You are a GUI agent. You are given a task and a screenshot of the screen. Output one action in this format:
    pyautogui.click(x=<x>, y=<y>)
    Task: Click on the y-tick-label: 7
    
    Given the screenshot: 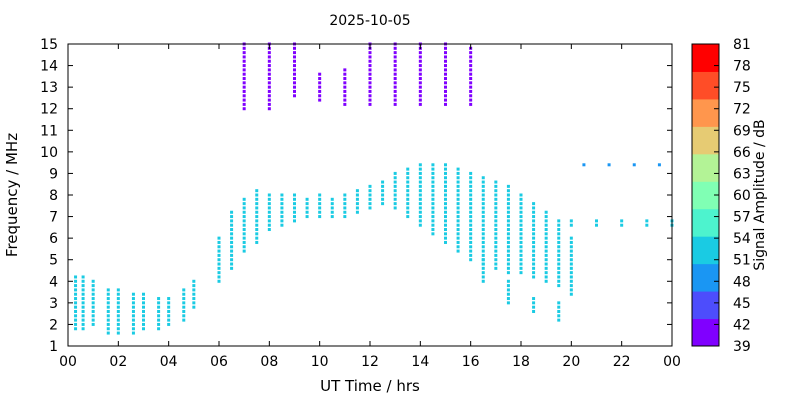 What is the action you would take?
    pyautogui.click(x=53, y=218)
    